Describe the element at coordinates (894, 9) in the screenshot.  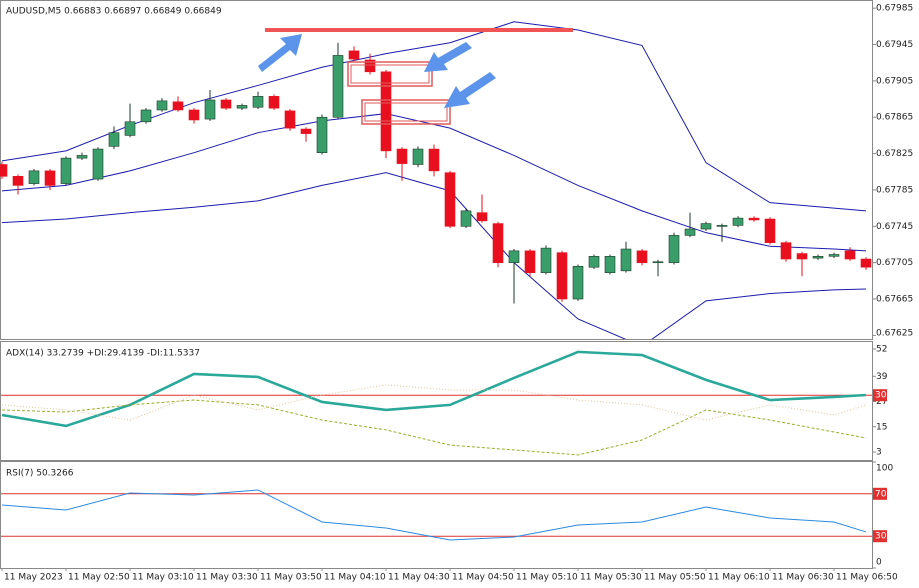
I see `y-tick-label: 0.67985` at that location.